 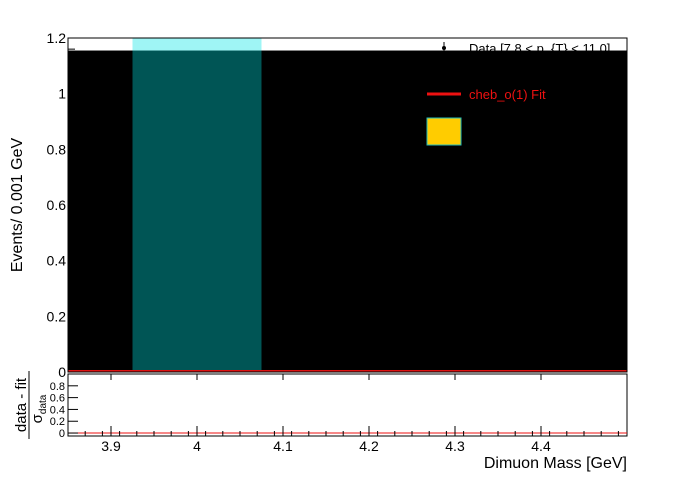 I want to click on ratio-label-numerator: data - fit, so click(x=21, y=404).